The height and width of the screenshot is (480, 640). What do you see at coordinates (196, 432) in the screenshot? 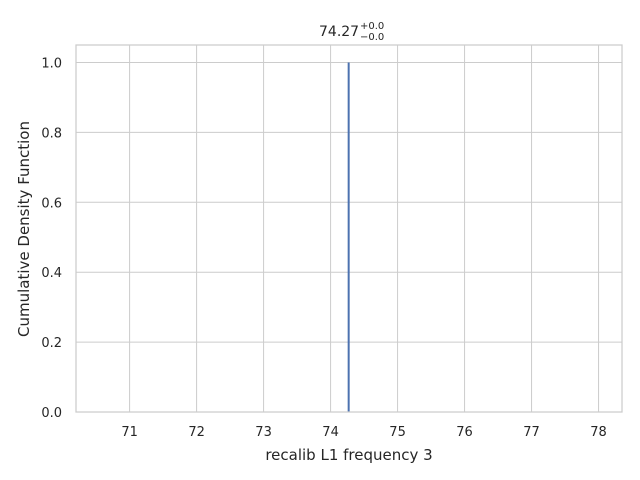
I see `x-tick-label: 72` at bounding box center [196, 432].